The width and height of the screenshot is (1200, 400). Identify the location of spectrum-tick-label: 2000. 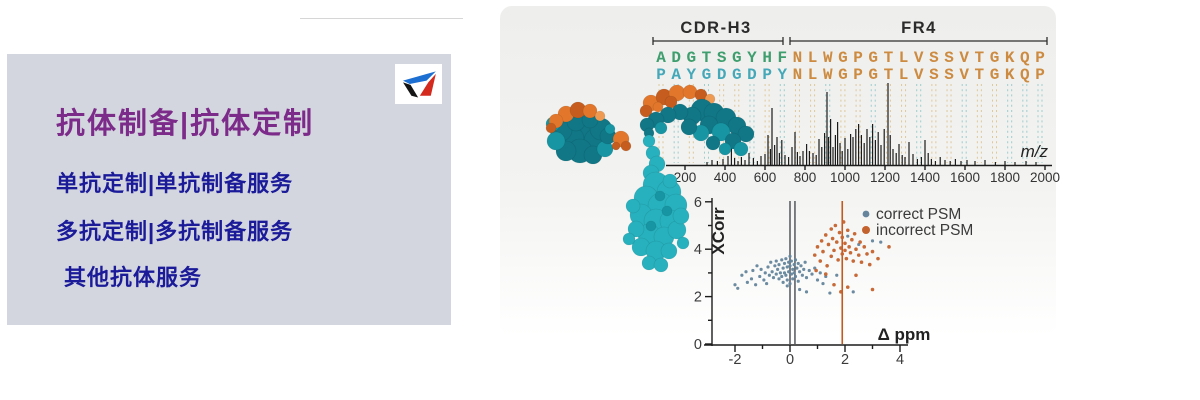
(1045, 177).